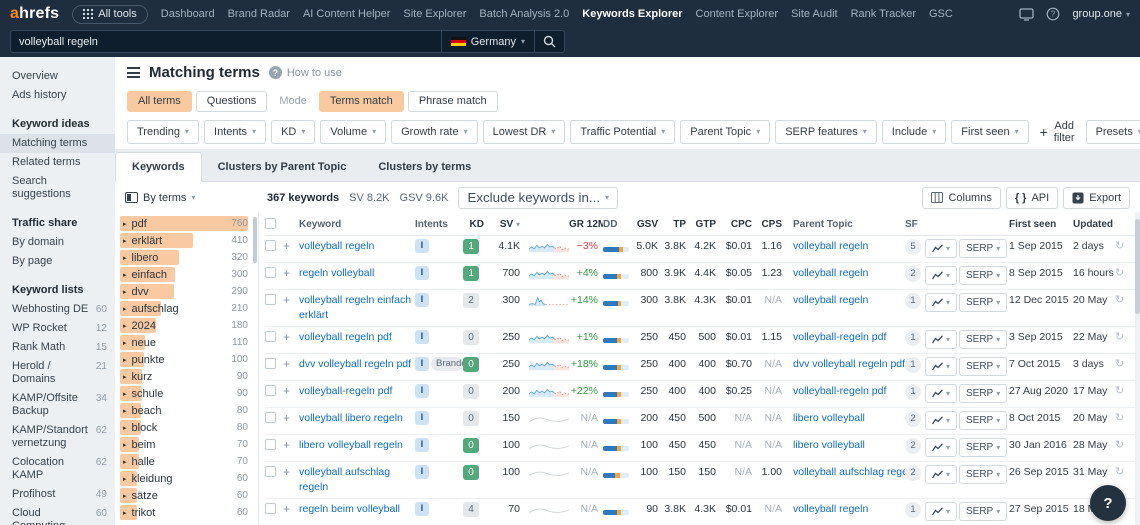 This screenshot has height=525, width=1140. I want to click on col-cpc: CPC, so click(741, 224).